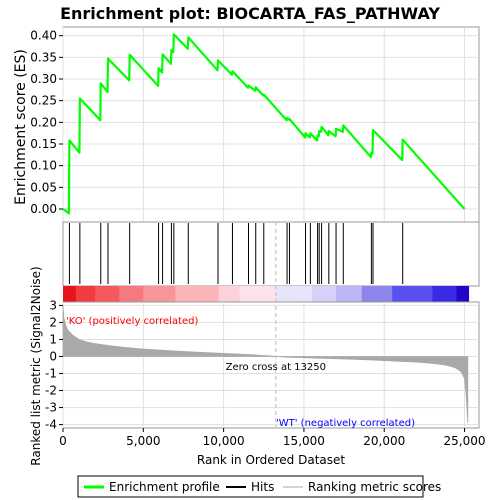 The image size is (500, 500). I want to click on hits-panel, so click(271, 254).